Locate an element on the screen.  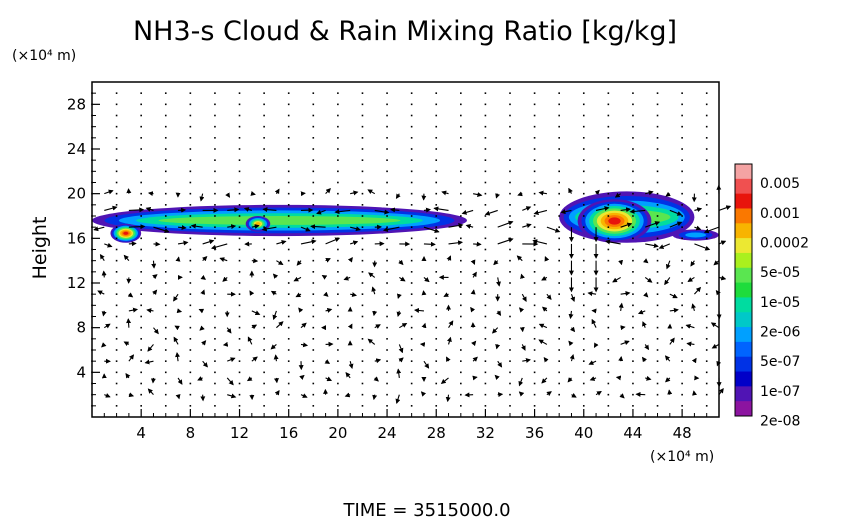
x-tick-label: 48 is located at coordinates (682, 433).